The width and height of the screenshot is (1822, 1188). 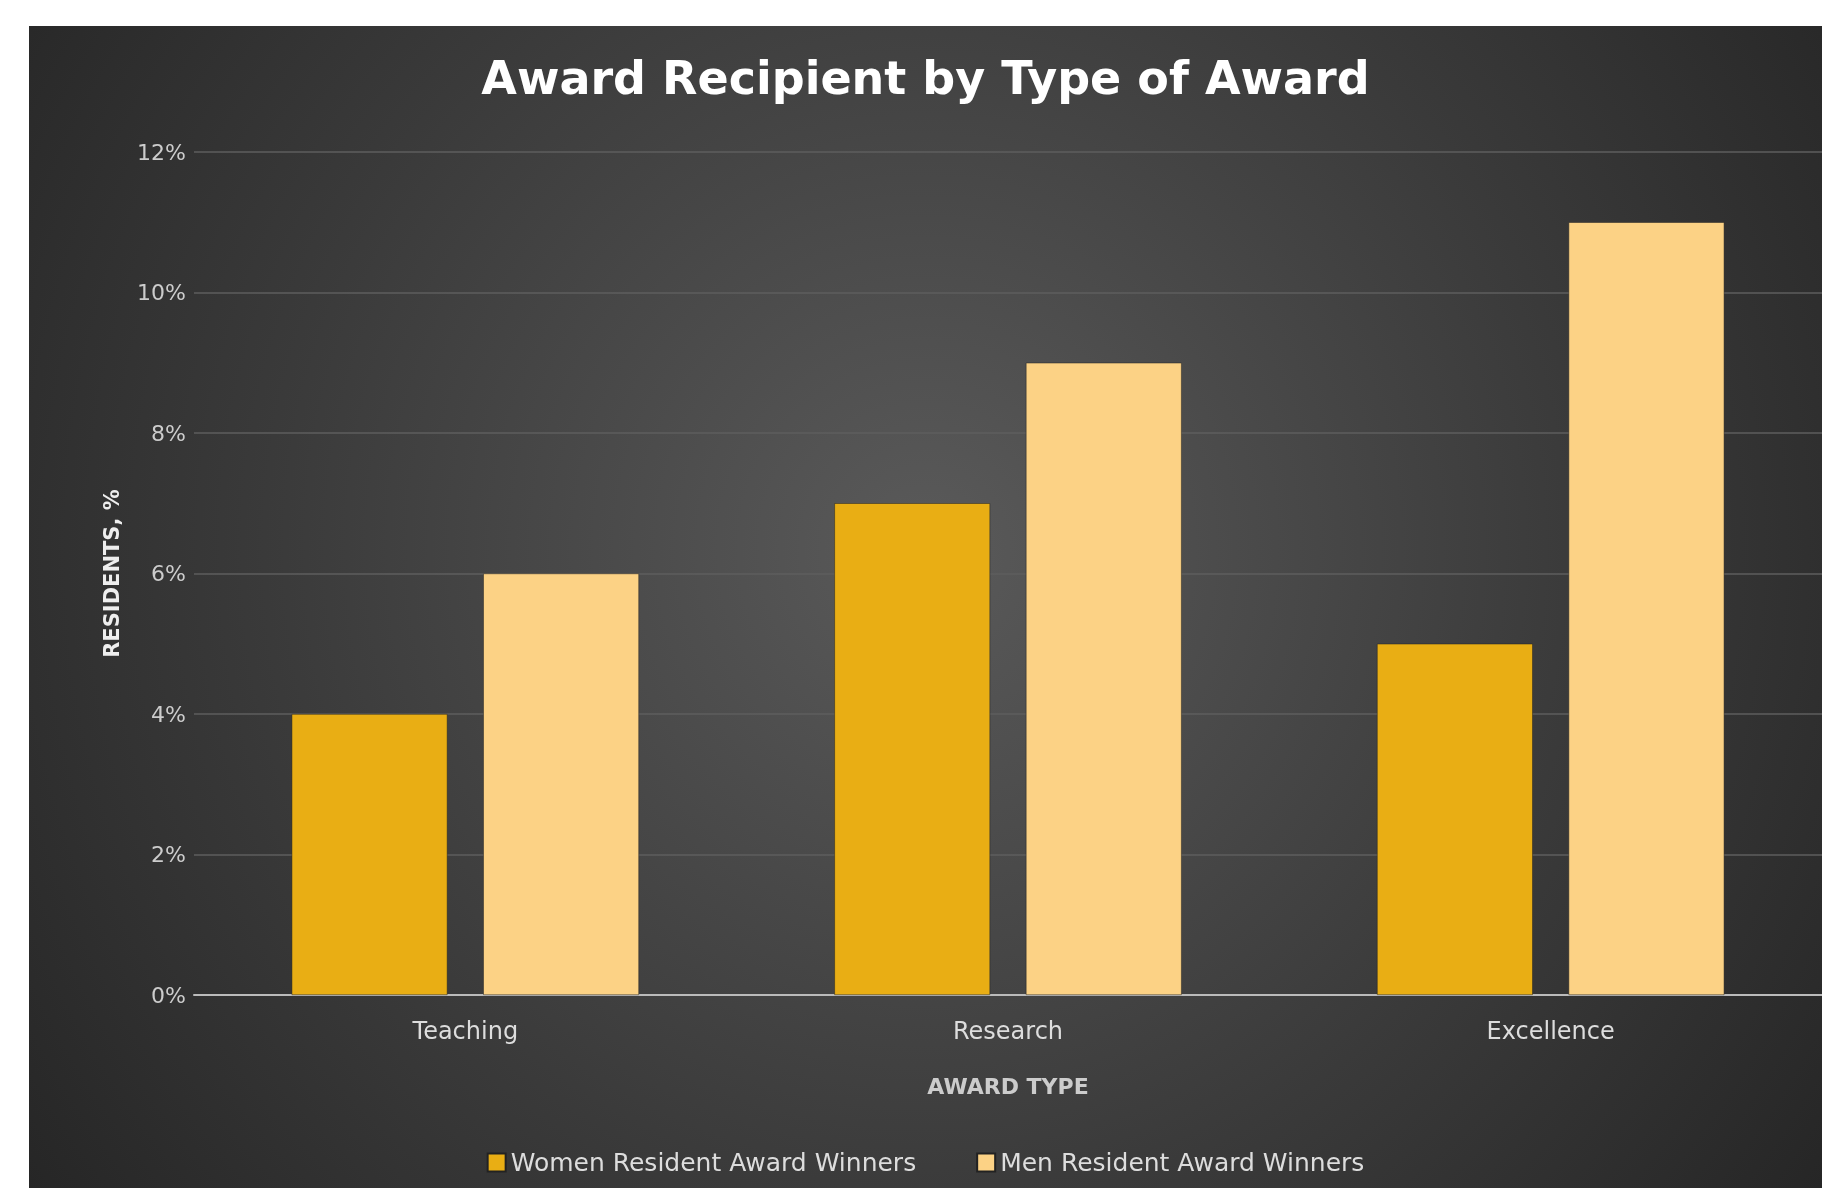 What do you see at coordinates (168, 573) in the screenshot?
I see `y-tick-label: 6%` at bounding box center [168, 573].